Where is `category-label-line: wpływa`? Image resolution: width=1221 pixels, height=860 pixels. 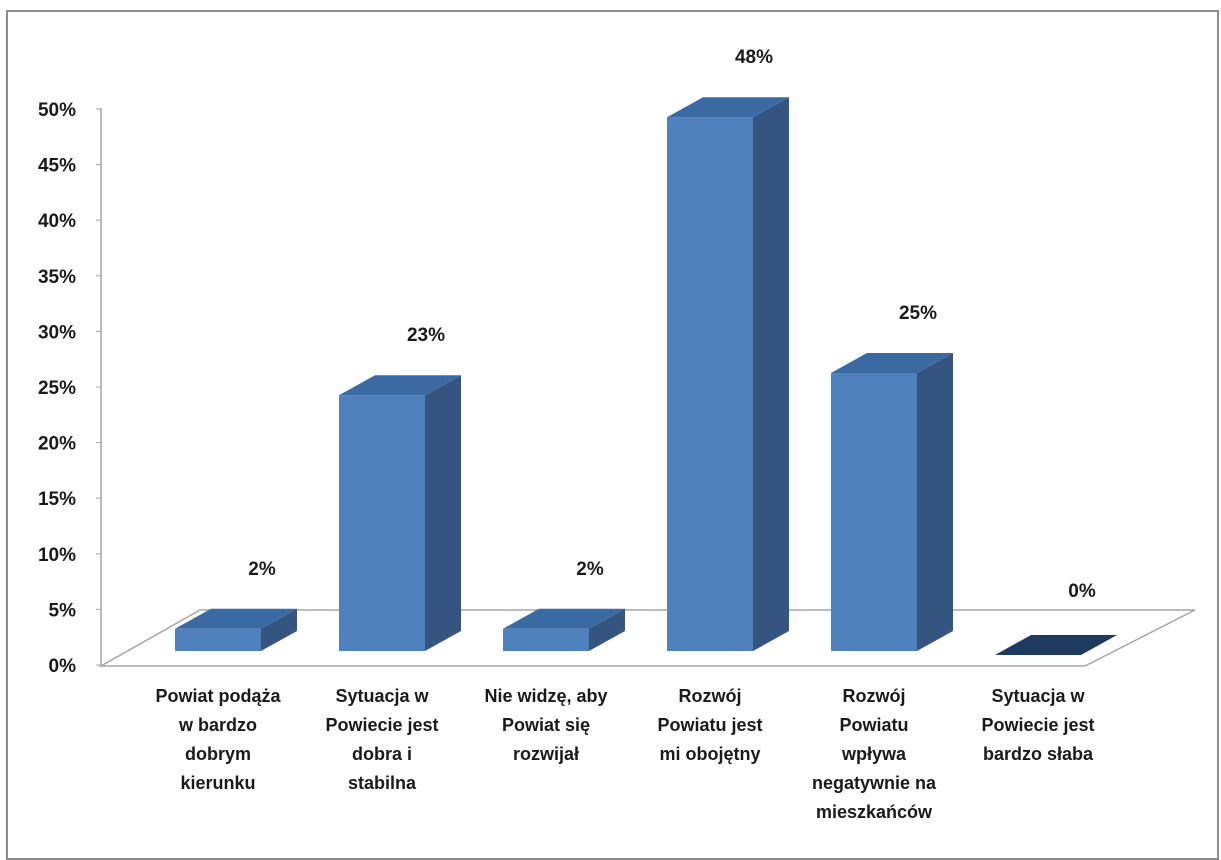
category-label-line: wpływa is located at coordinates (874, 754).